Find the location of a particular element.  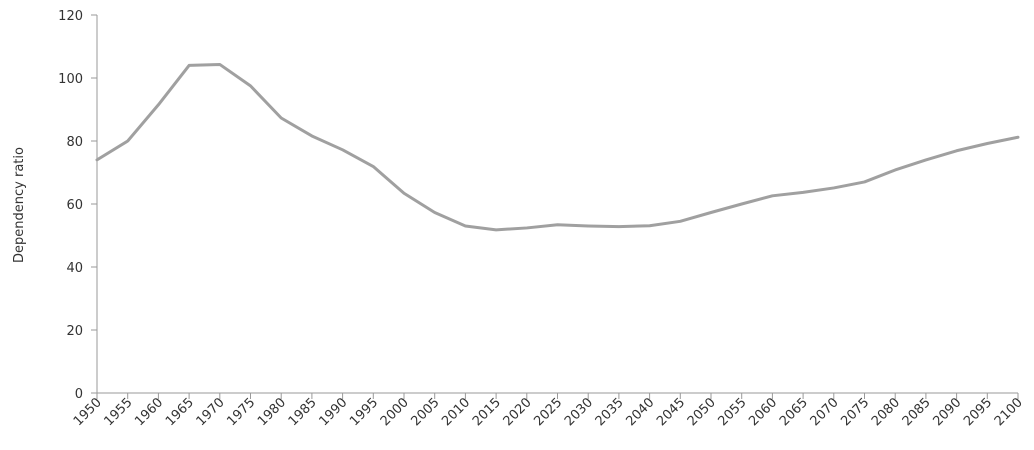

x-tick-label: 2010 is located at coordinates (456, 412).